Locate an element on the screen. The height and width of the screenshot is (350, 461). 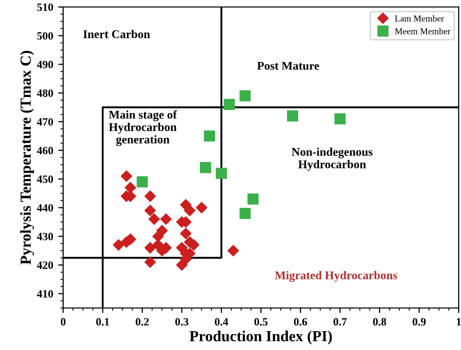
x-tick-label: 0.9 is located at coordinates (419, 322).